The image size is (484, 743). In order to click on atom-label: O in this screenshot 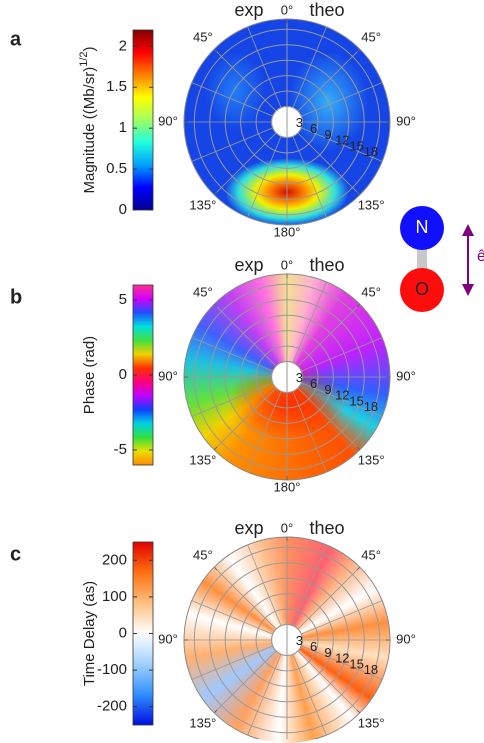, I will do `click(422, 289)`.